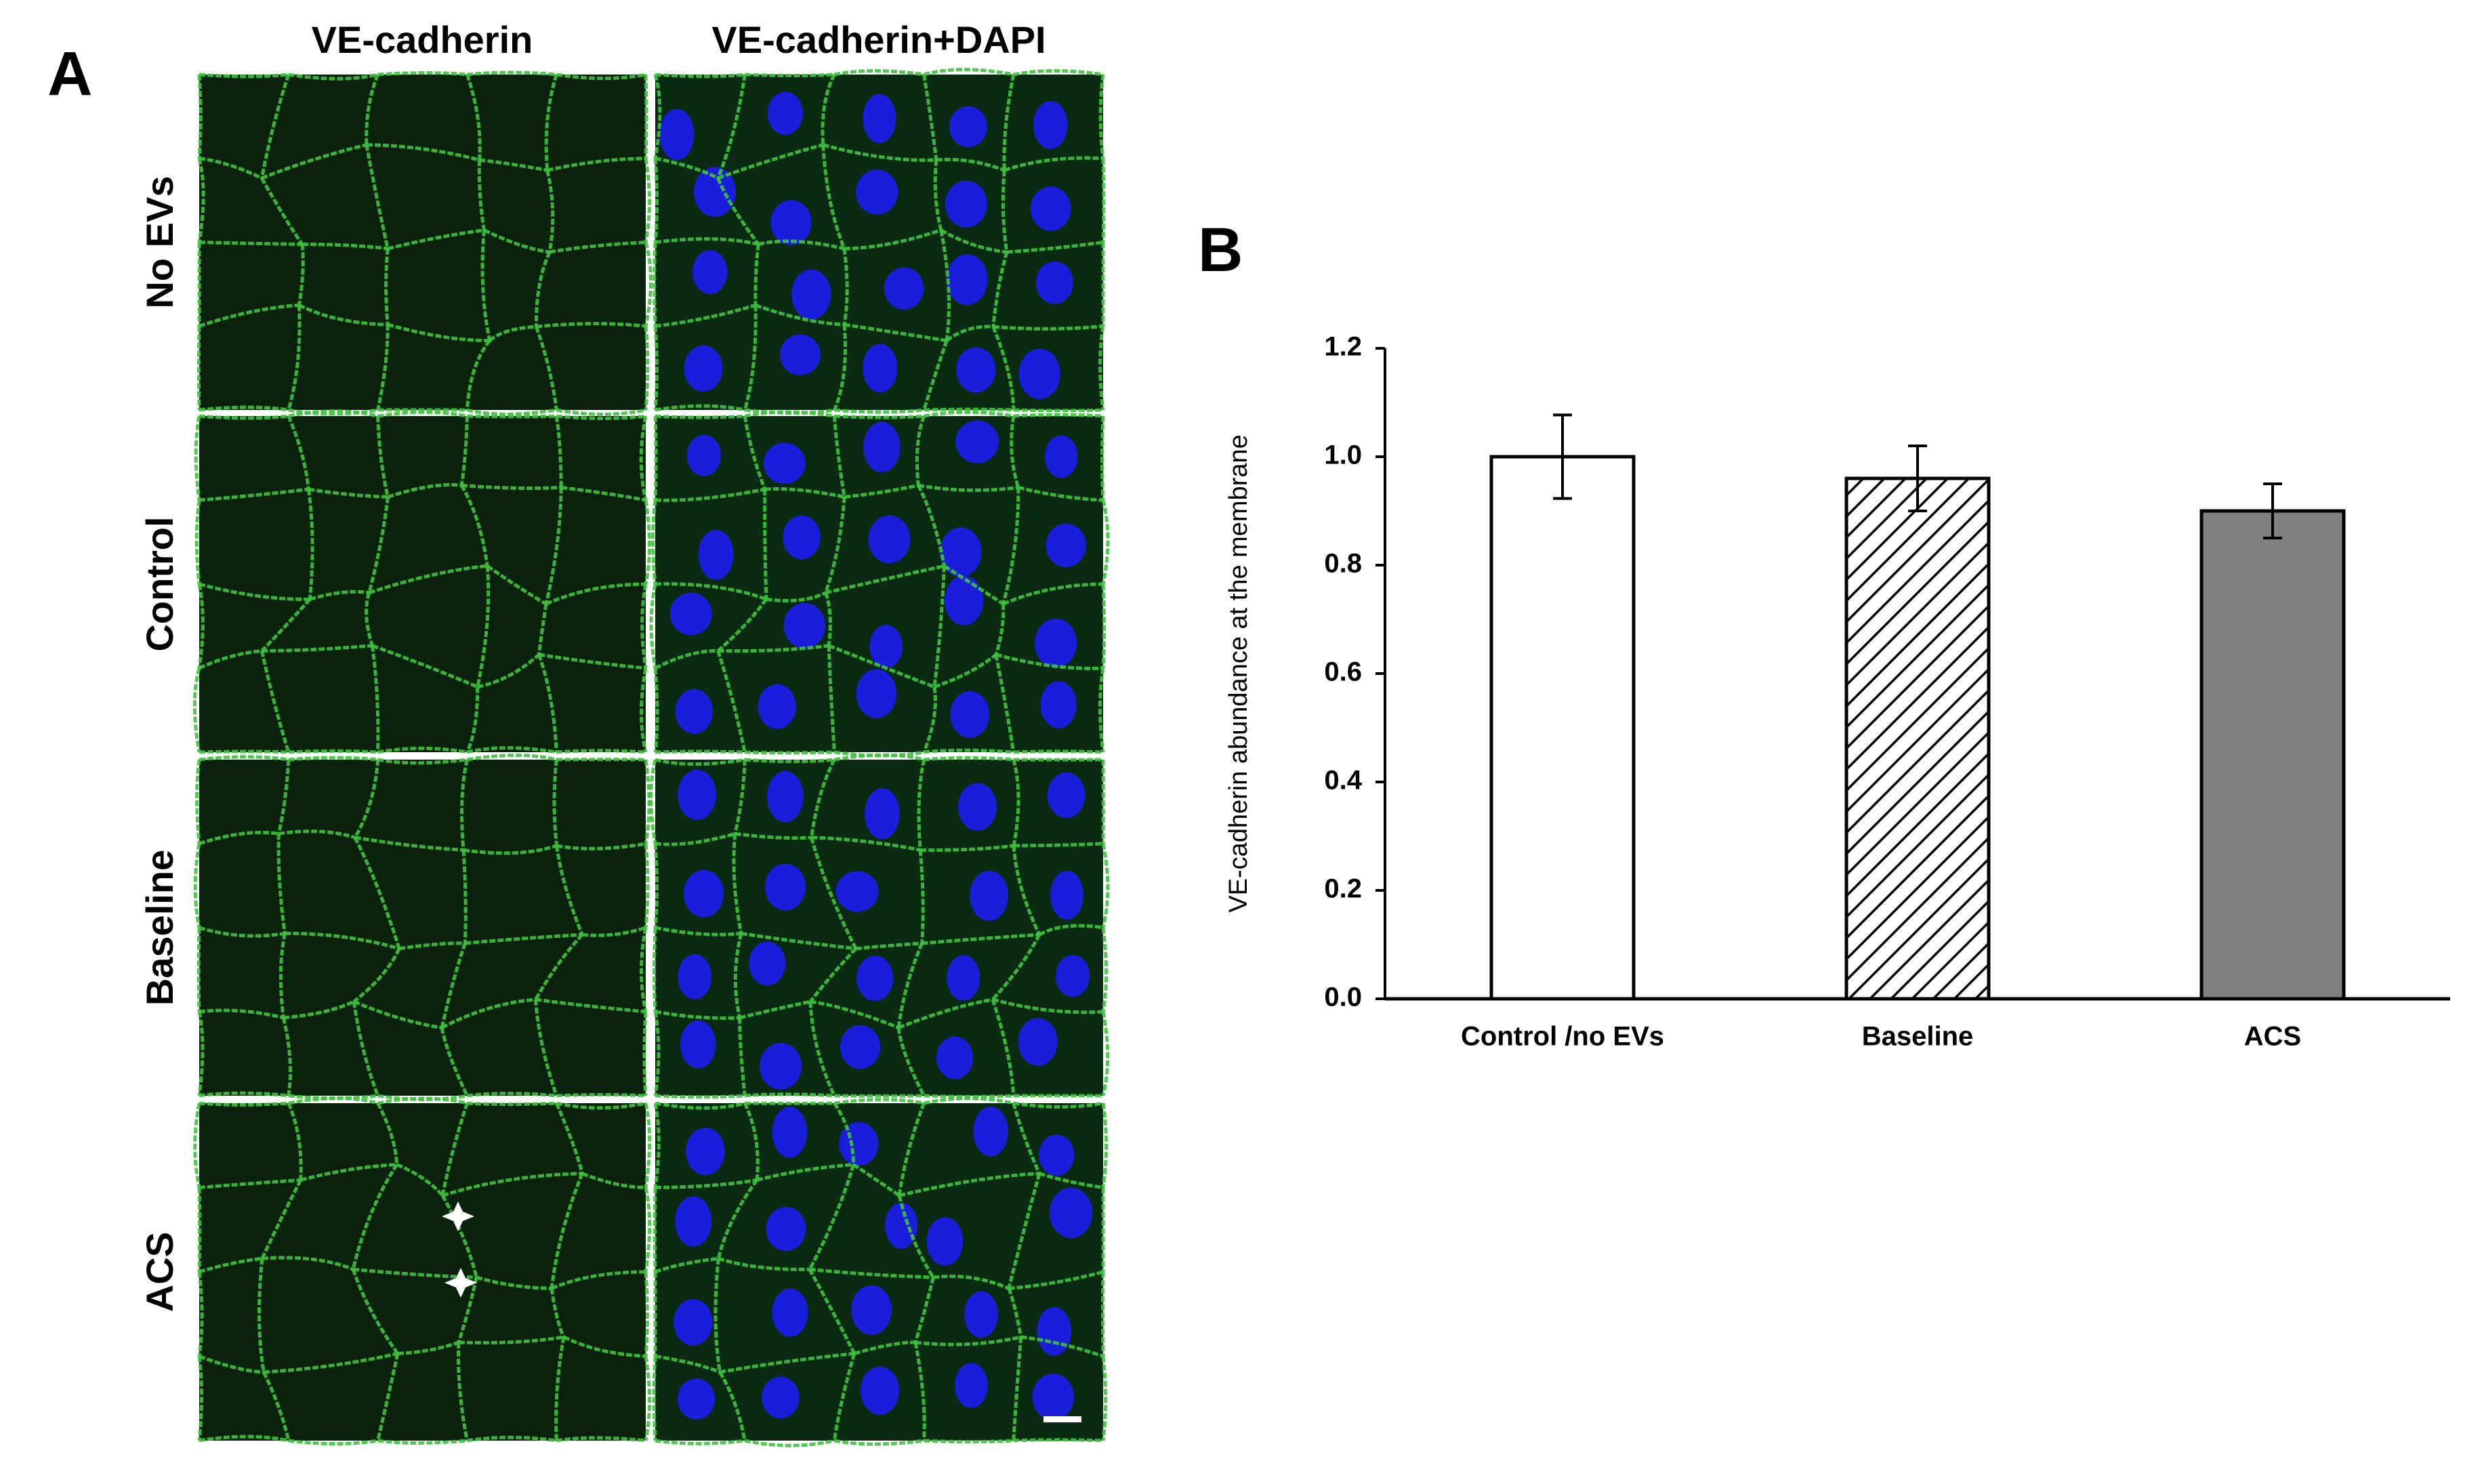  Describe the element at coordinates (2272, 755) in the screenshot. I see `bar` at that location.